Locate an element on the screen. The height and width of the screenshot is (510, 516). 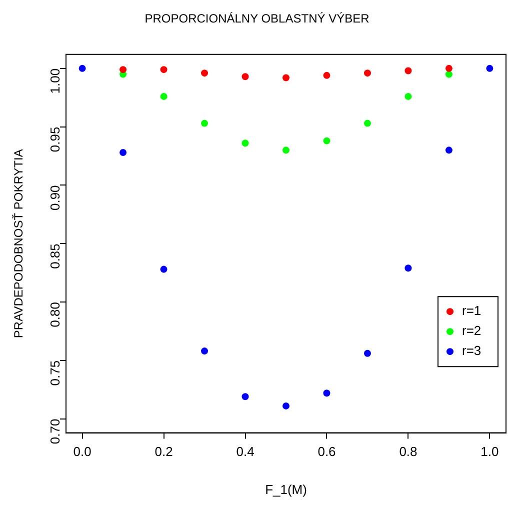
y-tick-label: 0.90 is located at coordinates (55, 198).